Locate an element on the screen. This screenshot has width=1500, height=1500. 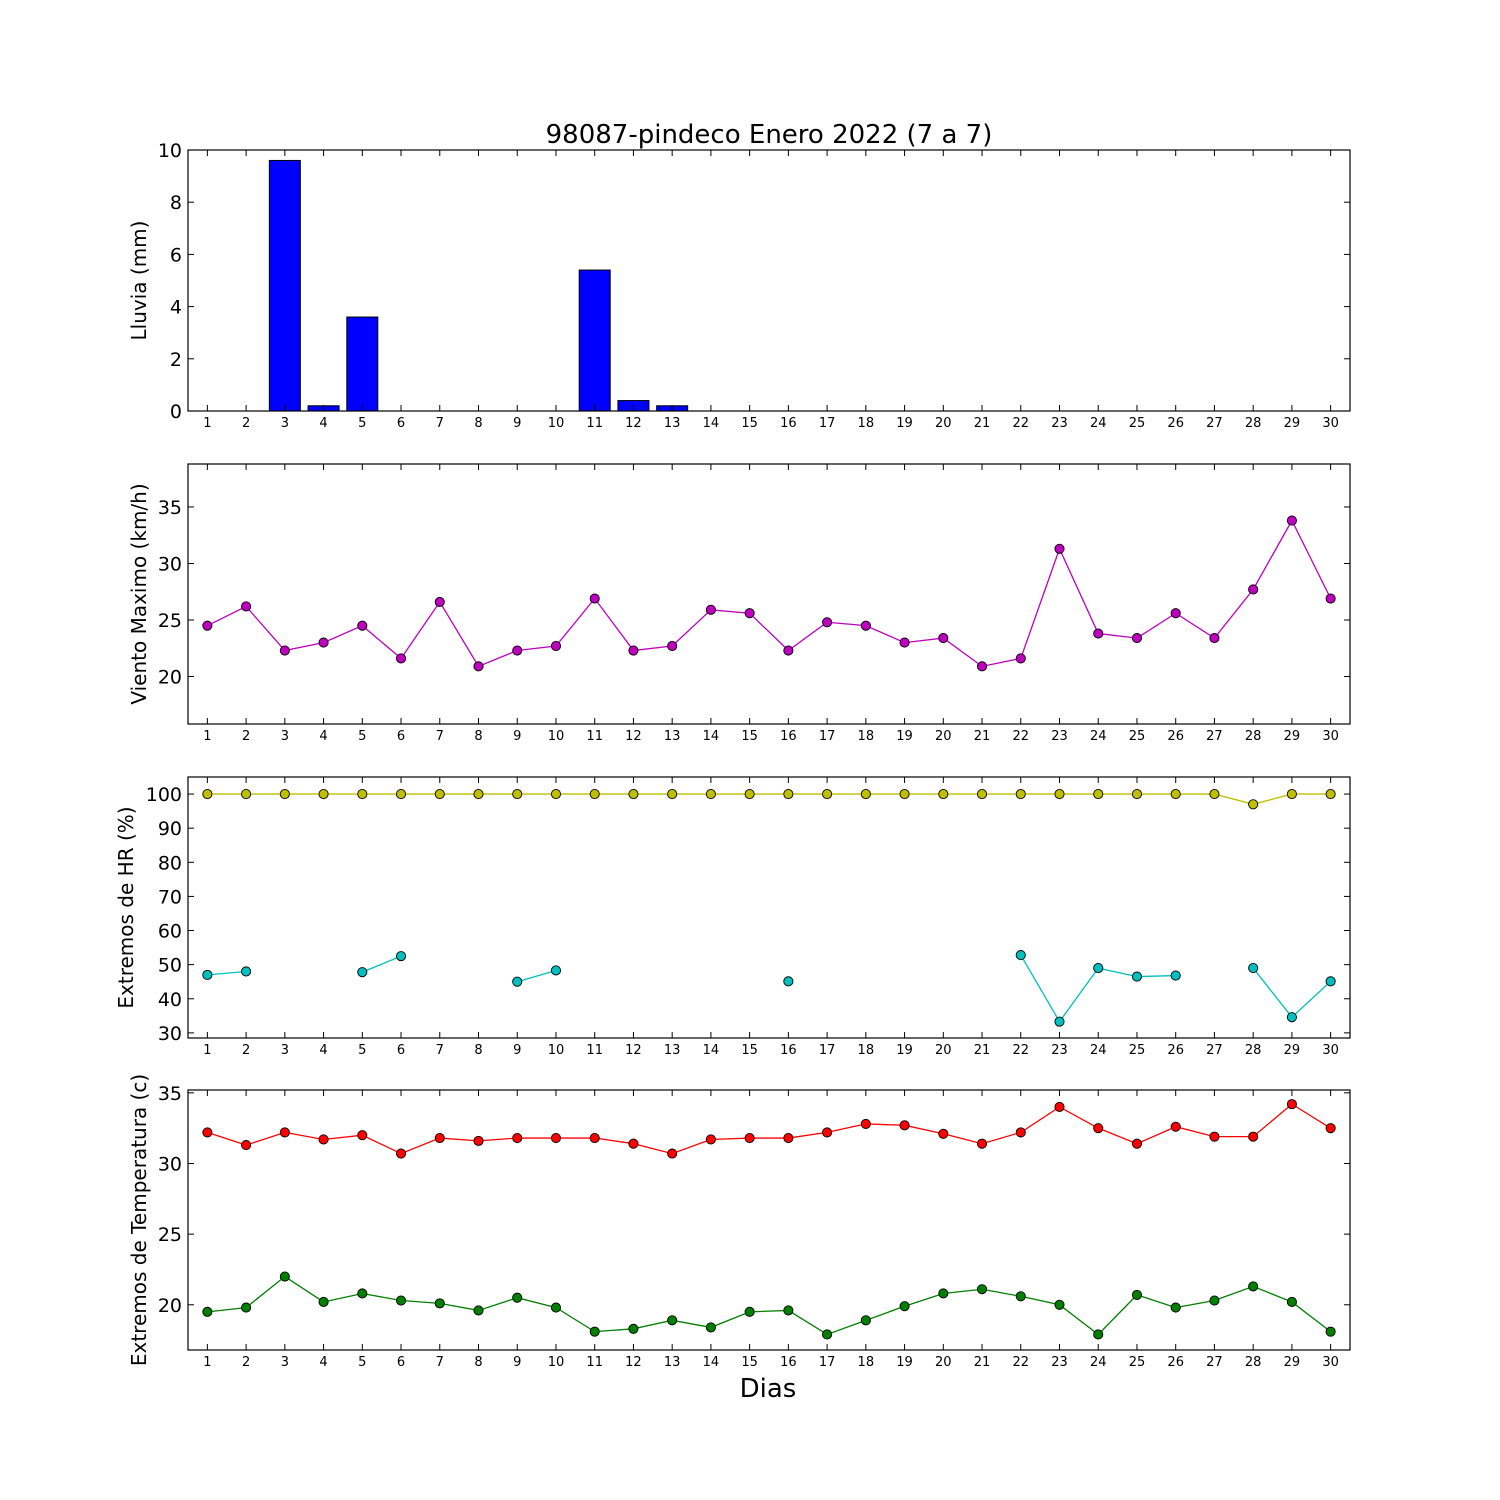
x-tick-label: 9 is located at coordinates (517, 1050).